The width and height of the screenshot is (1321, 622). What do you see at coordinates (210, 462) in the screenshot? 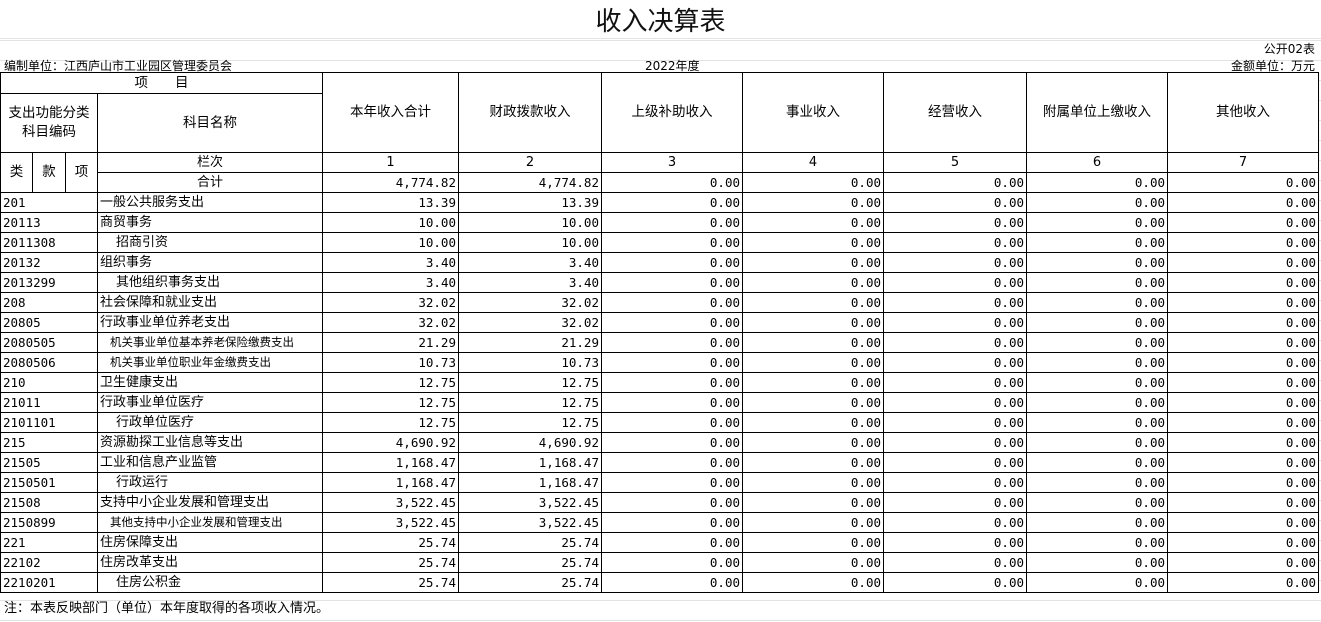
I see `subject-name: 工业和信息产业监管` at bounding box center [210, 462].